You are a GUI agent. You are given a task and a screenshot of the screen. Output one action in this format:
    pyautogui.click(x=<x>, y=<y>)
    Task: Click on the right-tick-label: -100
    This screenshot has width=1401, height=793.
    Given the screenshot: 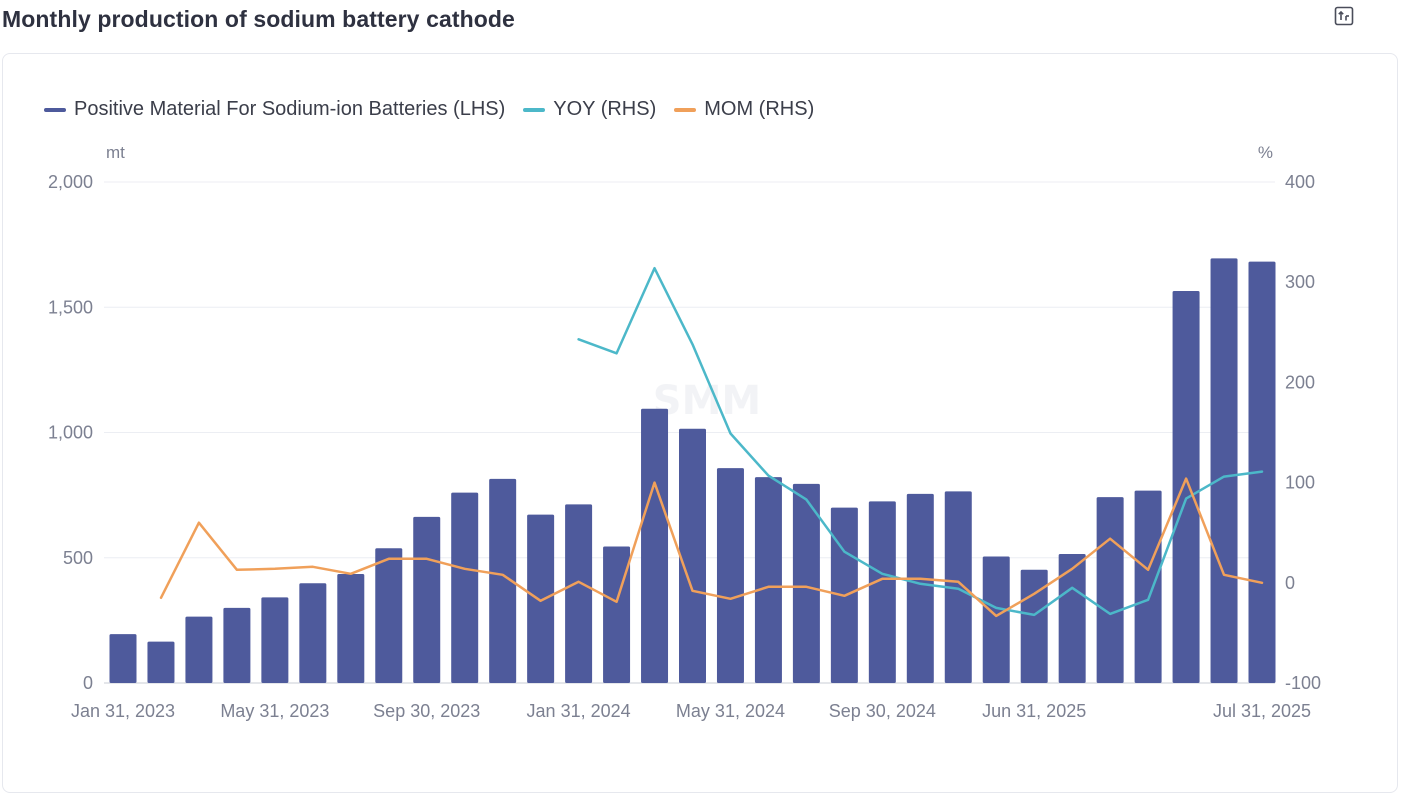 What is the action you would take?
    pyautogui.click(x=1303, y=683)
    